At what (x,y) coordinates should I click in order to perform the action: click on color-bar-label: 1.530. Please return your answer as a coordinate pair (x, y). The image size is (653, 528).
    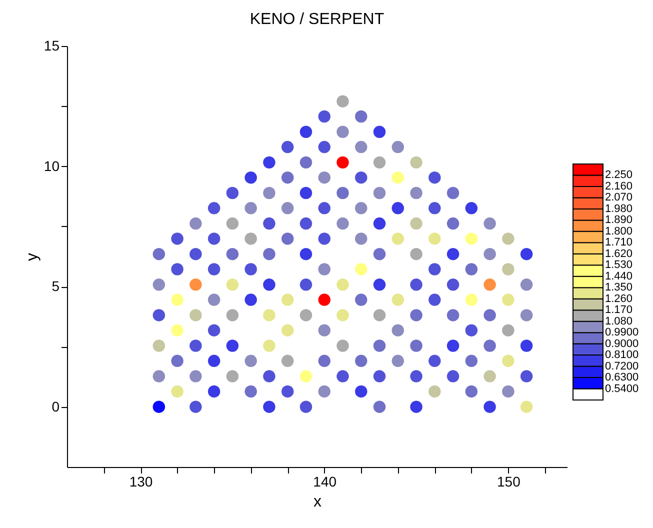
    Looking at the image, I should click on (619, 265).